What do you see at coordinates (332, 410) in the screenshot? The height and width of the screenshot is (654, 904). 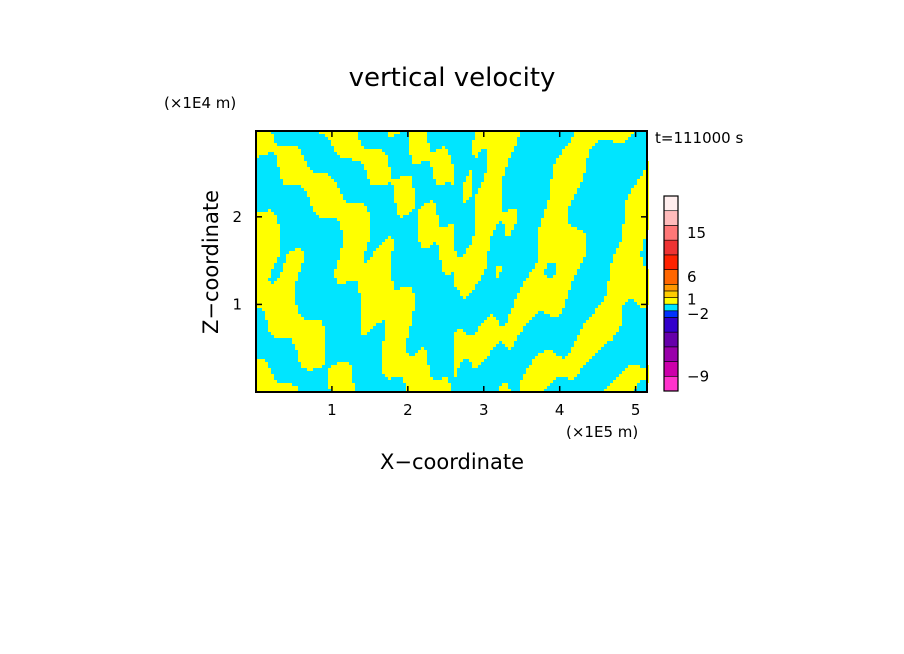 I see `x-tick-label: 1` at bounding box center [332, 410].